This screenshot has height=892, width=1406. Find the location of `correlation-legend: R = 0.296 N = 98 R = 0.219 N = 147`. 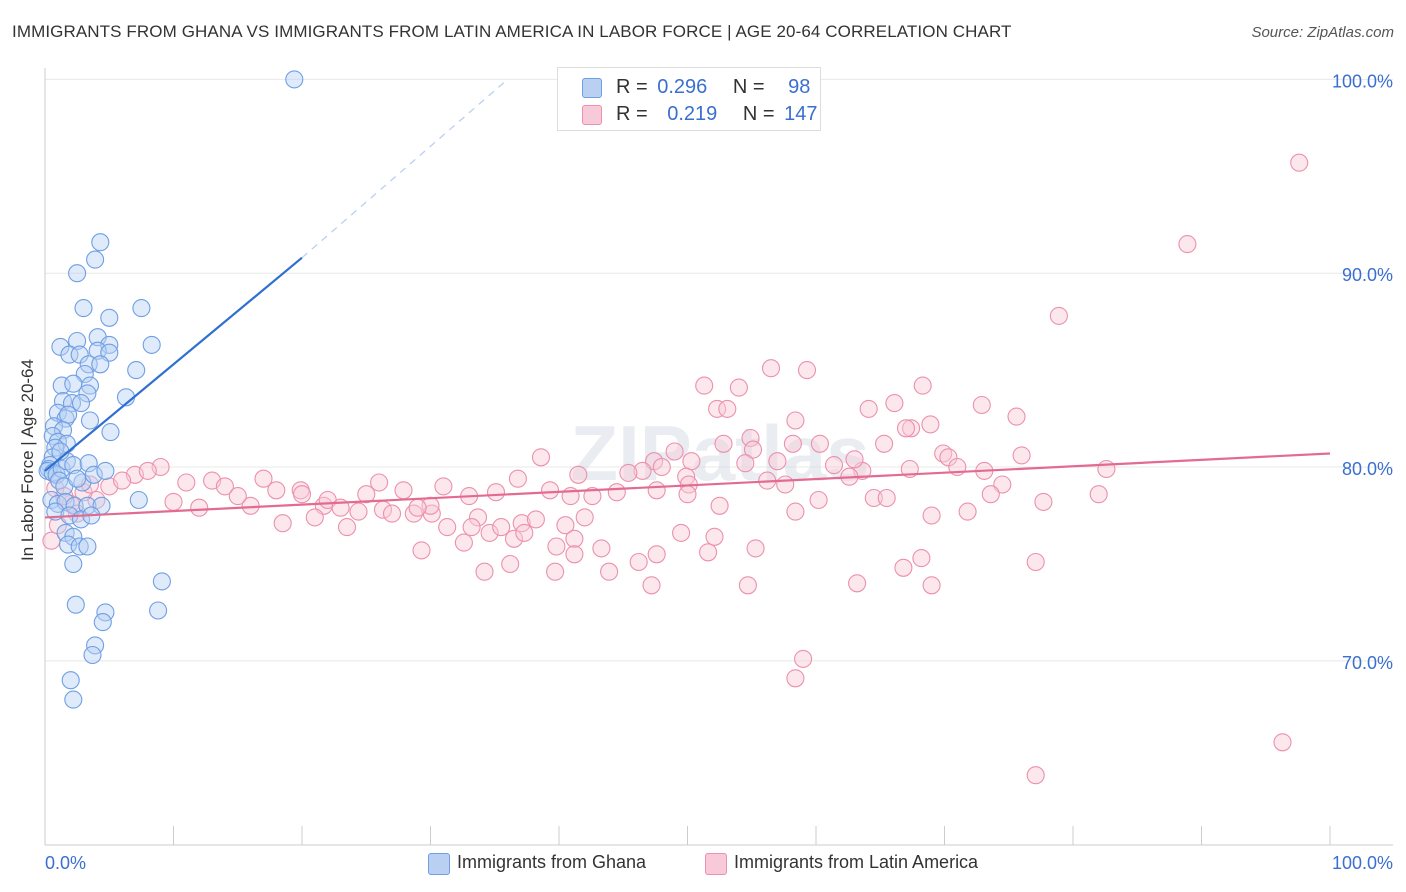

correlation-legend: R = 0.296 N = 98 R = 0.219 N = 147 is located at coordinates (689, 99).